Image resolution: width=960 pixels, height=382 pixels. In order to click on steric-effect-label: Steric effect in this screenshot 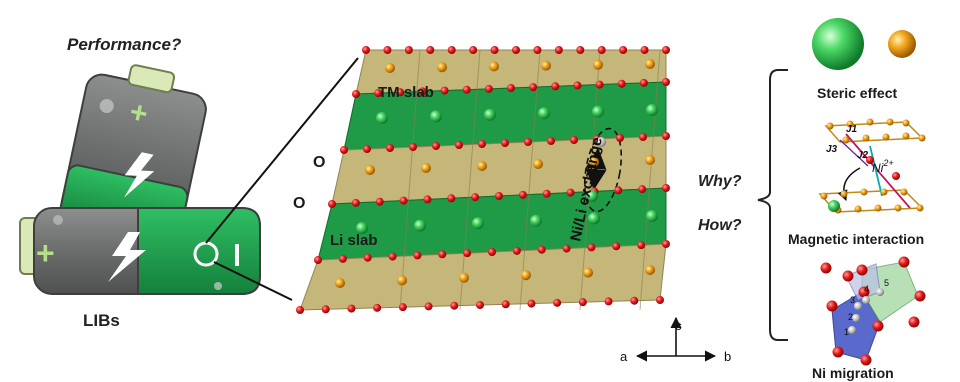, I will do `click(857, 93)`.